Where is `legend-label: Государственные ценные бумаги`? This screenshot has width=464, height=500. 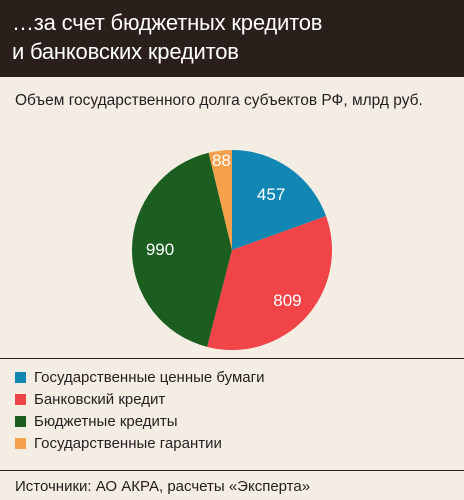
legend-label: Государственные ценные бумаги is located at coordinates (149, 377).